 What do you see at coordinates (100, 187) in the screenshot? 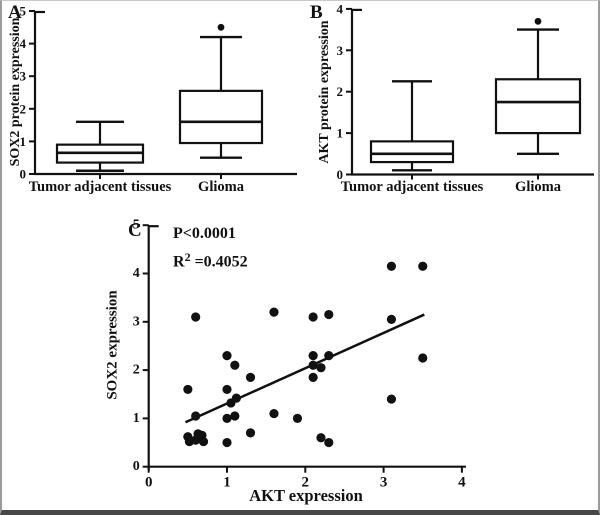
I see `panel-a-category-tumor-adjacent: Tumor adjacent tissues` at bounding box center [100, 187].